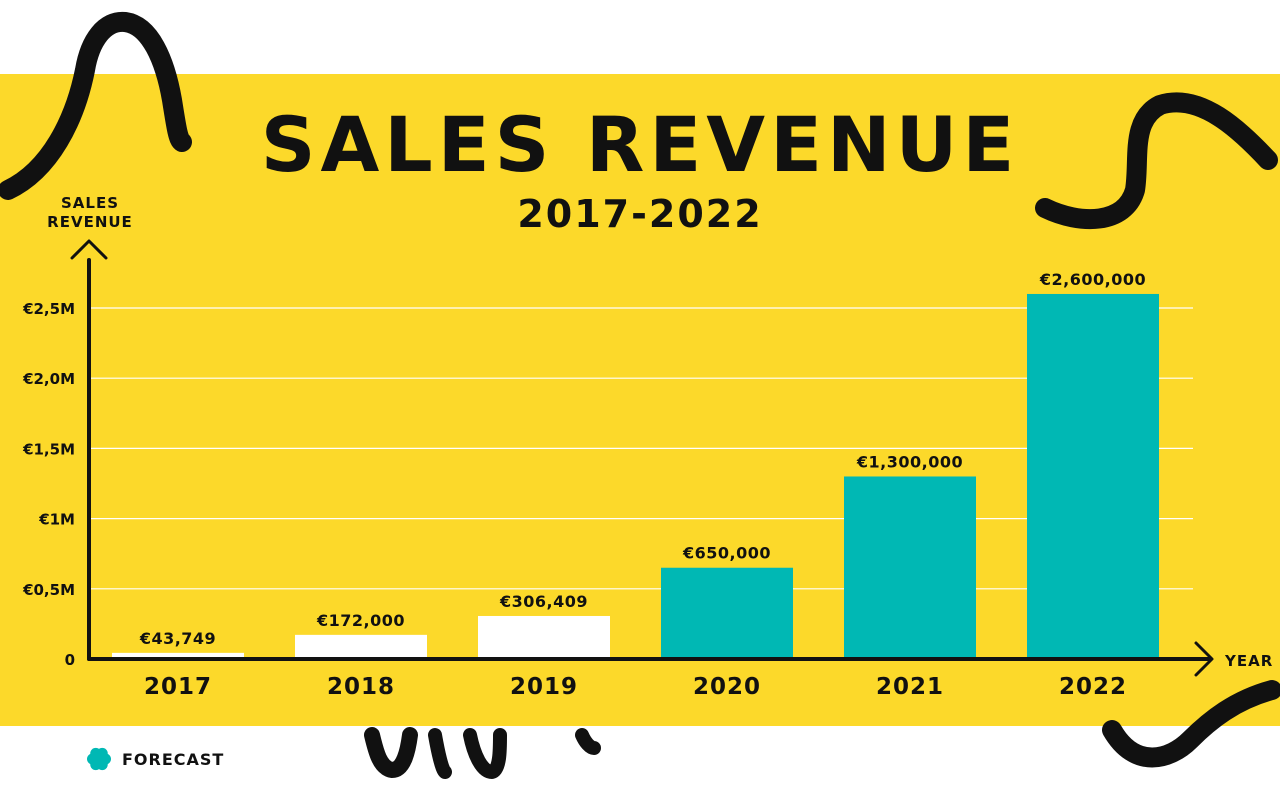  I want to click on bar-value-label: €306,409, so click(543, 601).